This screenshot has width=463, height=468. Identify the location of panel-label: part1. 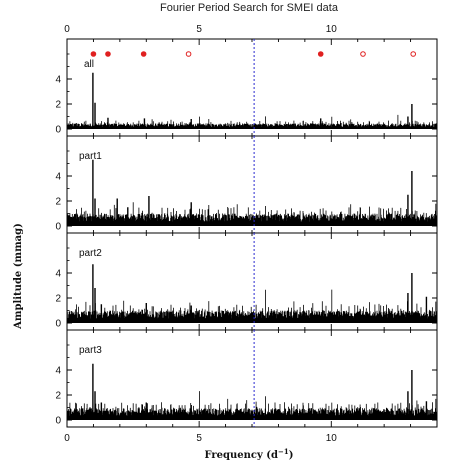
(90, 156).